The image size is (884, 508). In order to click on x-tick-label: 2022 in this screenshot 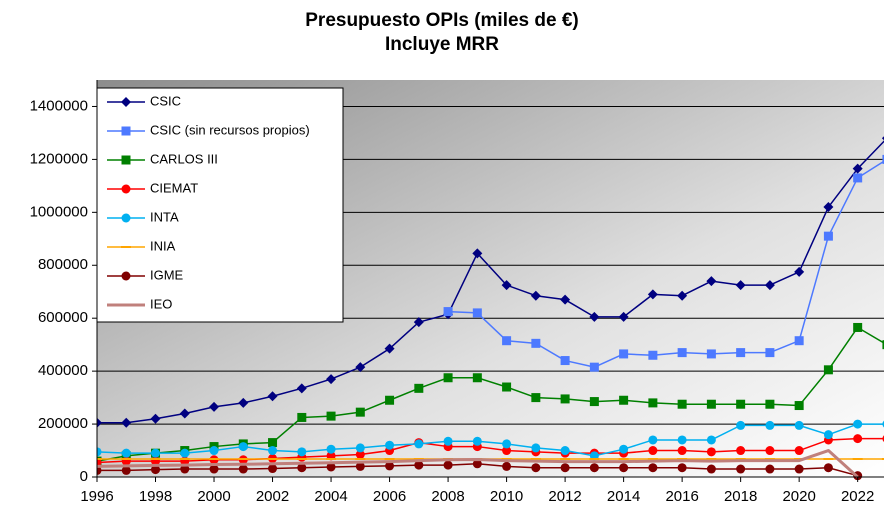, I will do `click(857, 496)`.